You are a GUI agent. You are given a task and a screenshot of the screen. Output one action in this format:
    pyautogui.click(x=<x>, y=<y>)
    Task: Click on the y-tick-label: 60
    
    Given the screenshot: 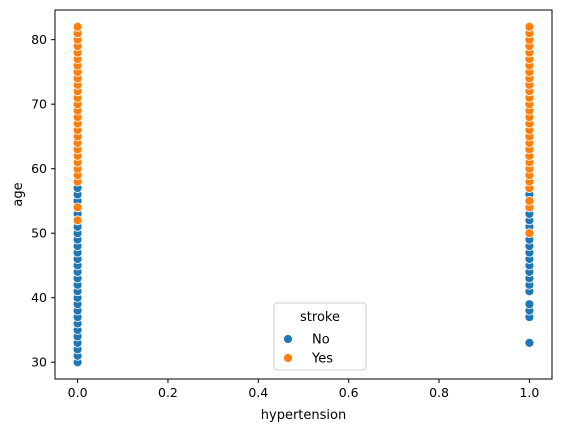 What is the action you would take?
    pyautogui.click(x=39, y=168)
    